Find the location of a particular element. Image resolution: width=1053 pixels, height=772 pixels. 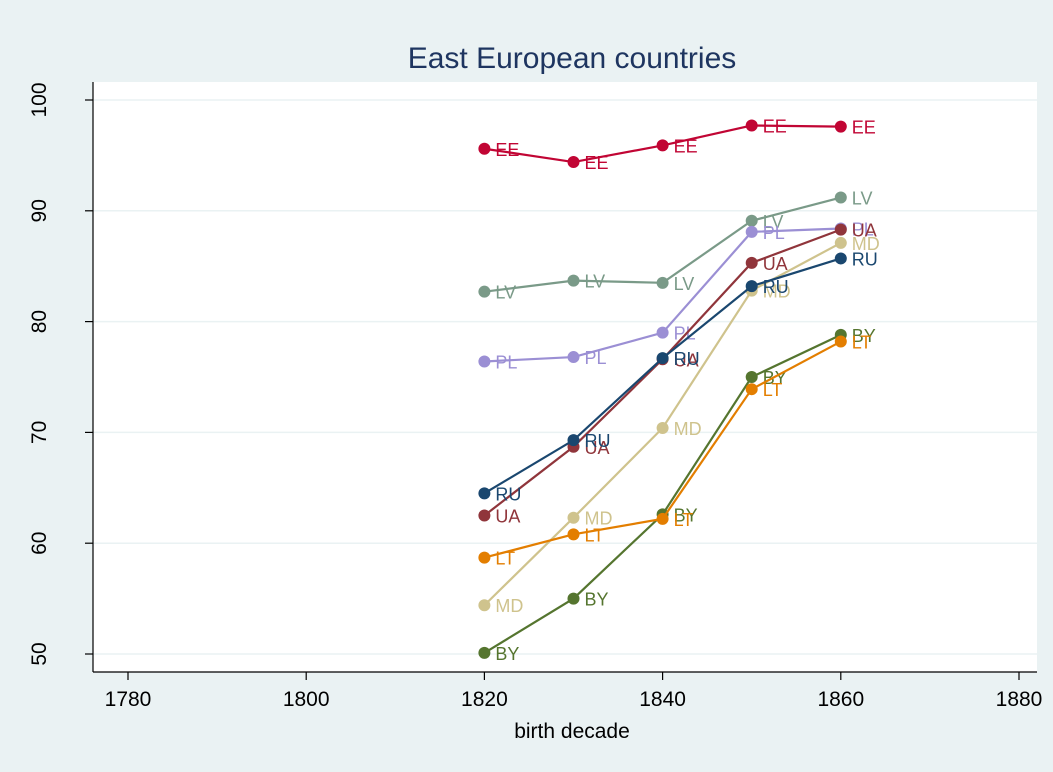

y-tick-label: 70 is located at coordinates (39, 432).